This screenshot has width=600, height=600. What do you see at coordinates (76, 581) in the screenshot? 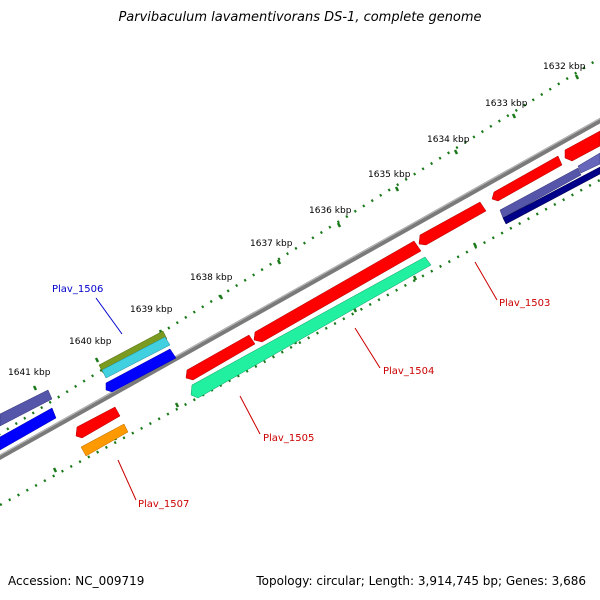
I see `accession-label: Accession: NC_009719` at bounding box center [76, 581].